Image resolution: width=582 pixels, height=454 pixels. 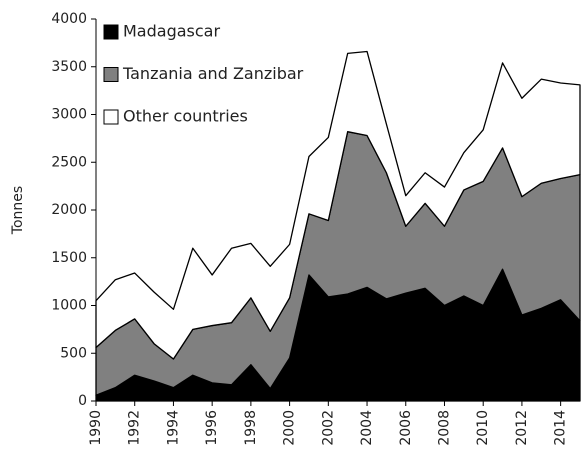 I want to click on y-axis-label: Tonnes, so click(x=18, y=210).